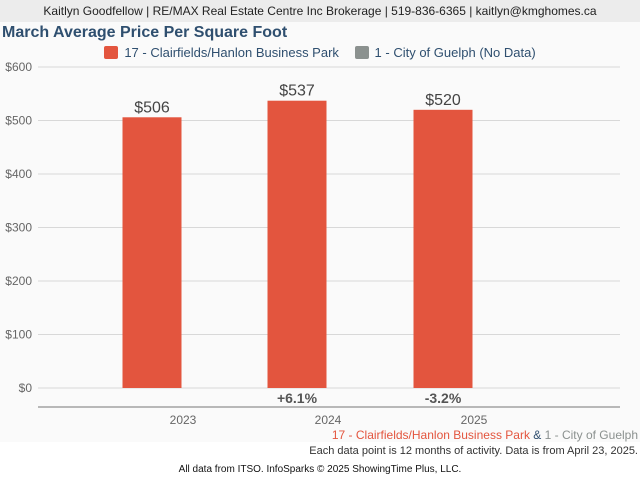  I want to click on x-tick-label: 2025, so click(474, 420).